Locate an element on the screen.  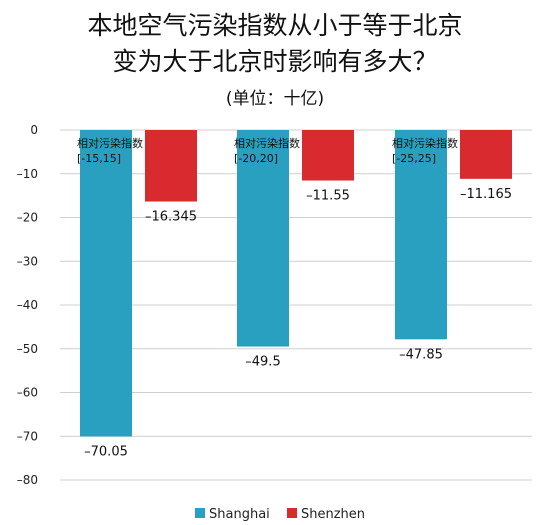
legend-label-shenzhen: Shenzhen is located at coordinates (333, 514).